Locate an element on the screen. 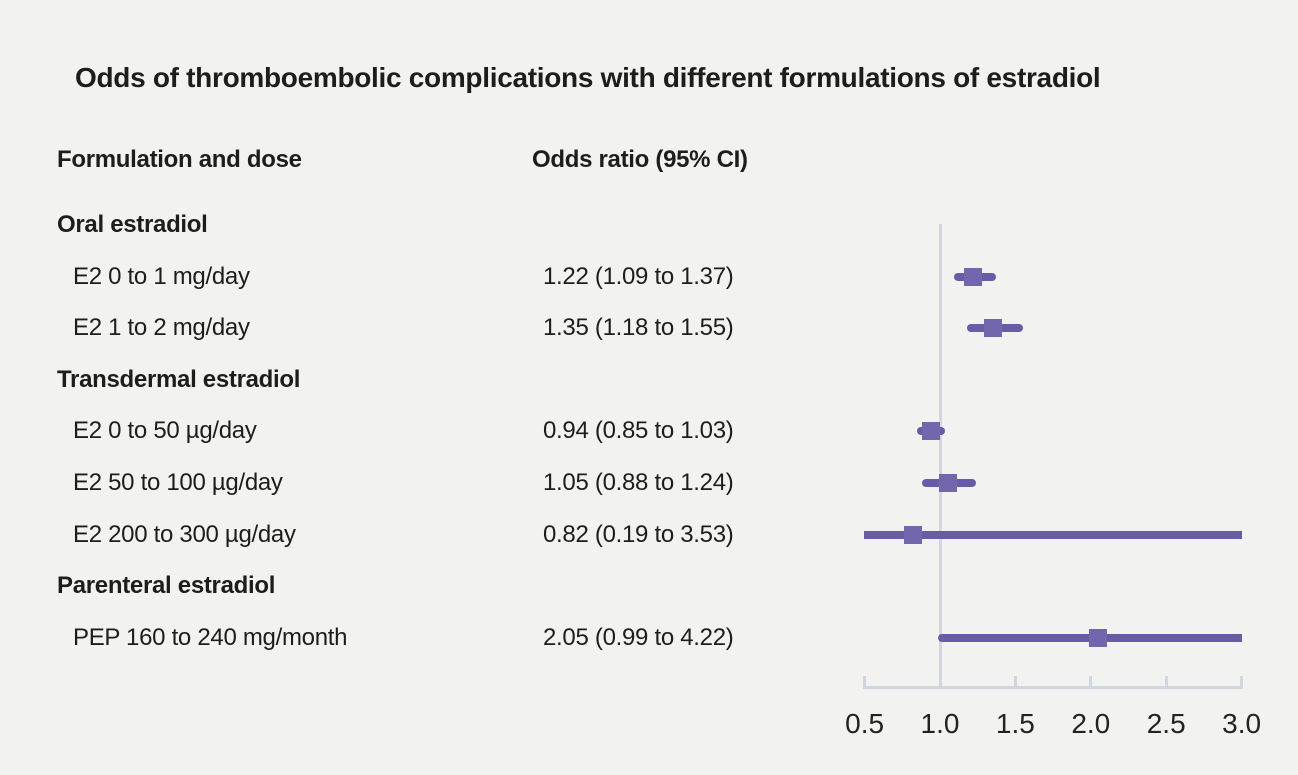  odds-ratio-value: 0.94 (0.85 to 1.03) is located at coordinates (638, 430).